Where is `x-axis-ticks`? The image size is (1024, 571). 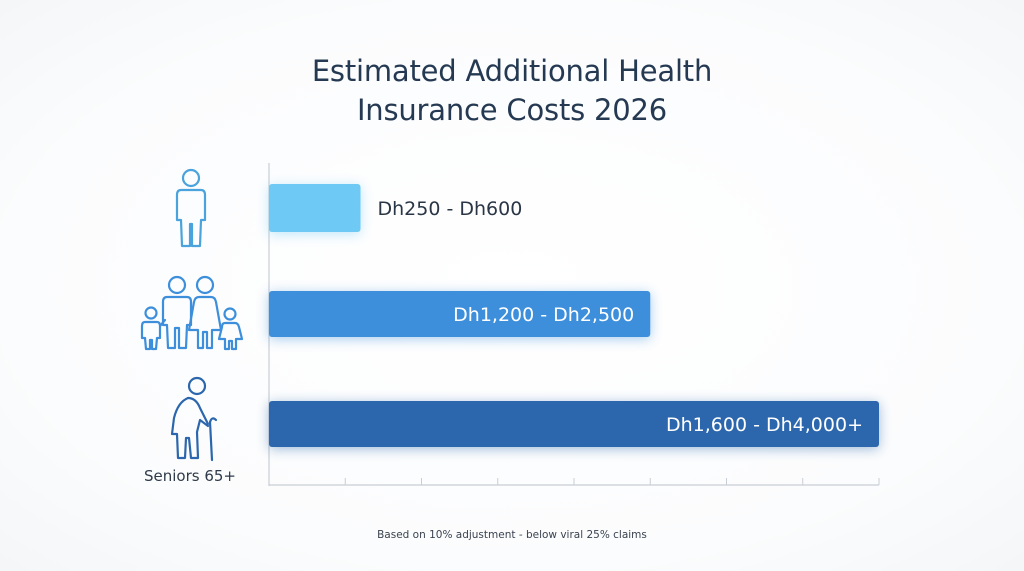
x-axis-ticks is located at coordinates (612, 481).